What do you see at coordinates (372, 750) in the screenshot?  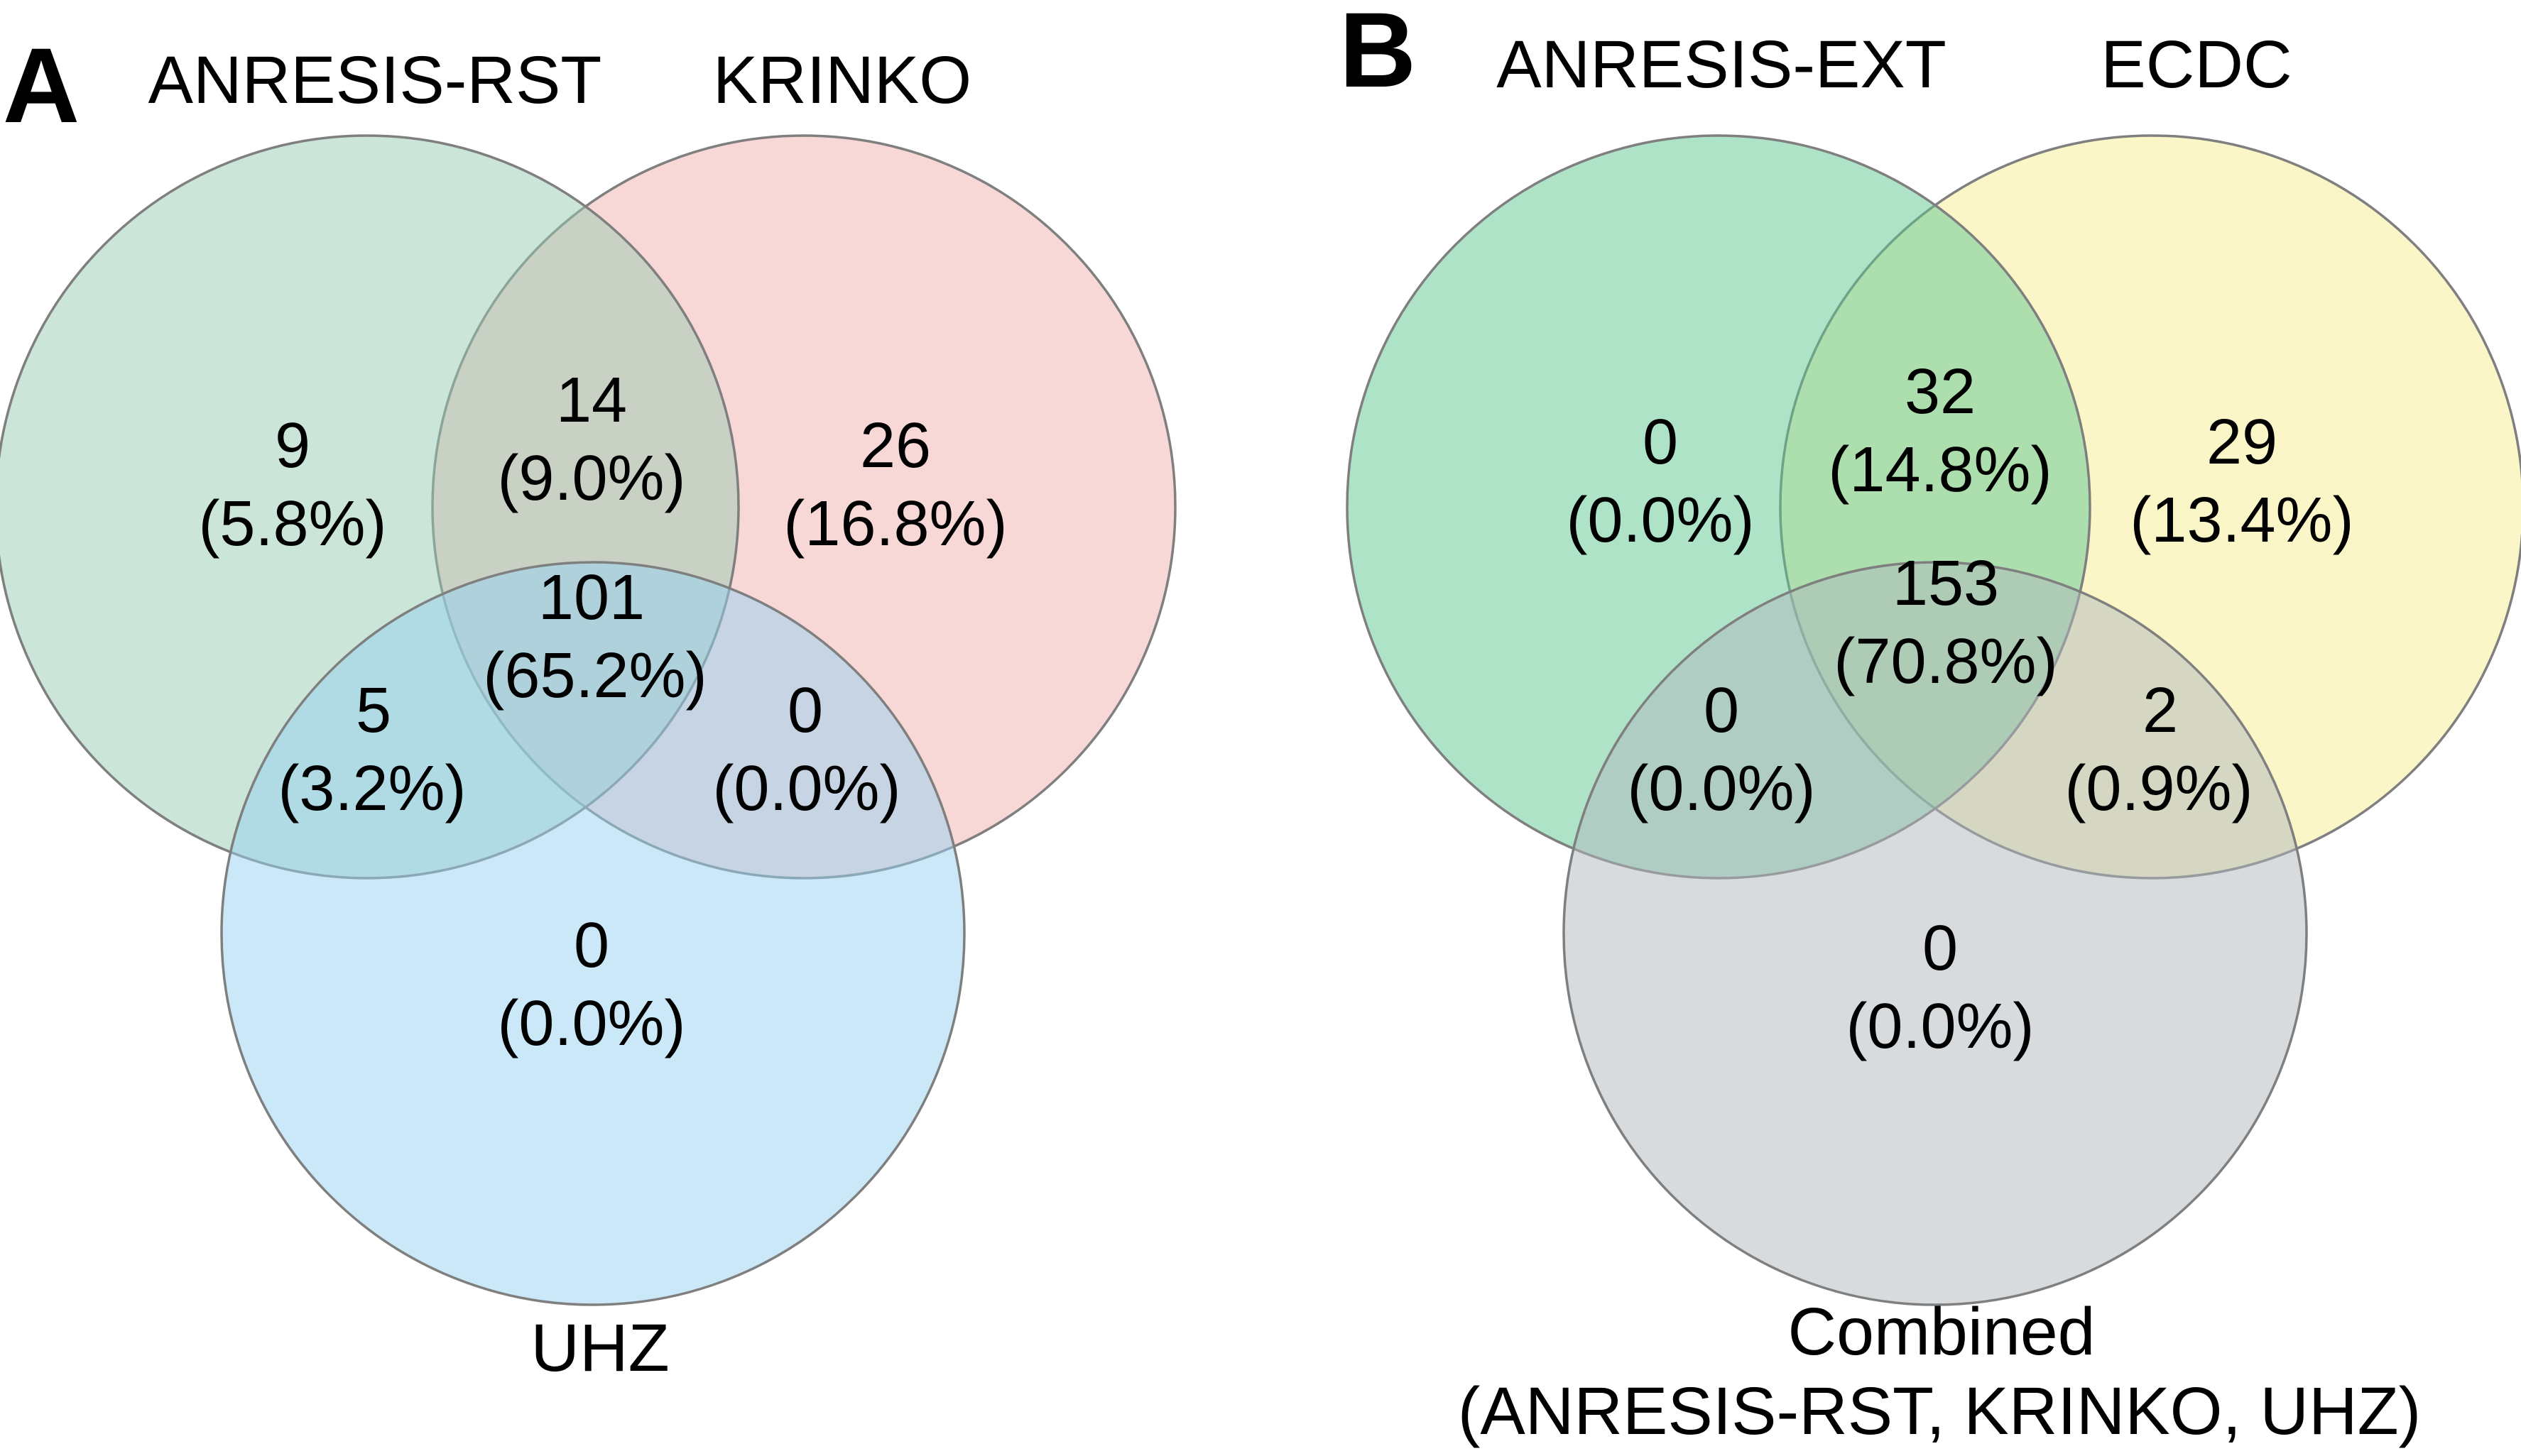 I see `region-anresis-rst-and-uhz: 5 (3.2%)` at bounding box center [372, 750].